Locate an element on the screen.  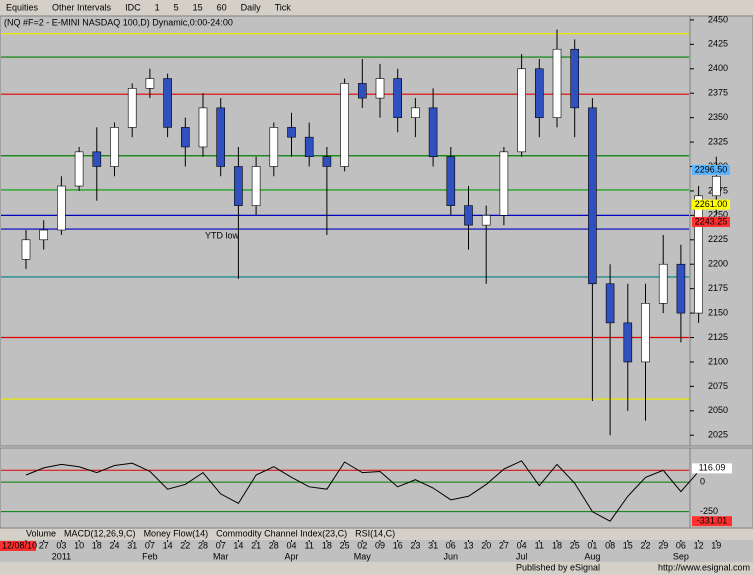
y-tick-label: 2350 is located at coordinates (718, 117).